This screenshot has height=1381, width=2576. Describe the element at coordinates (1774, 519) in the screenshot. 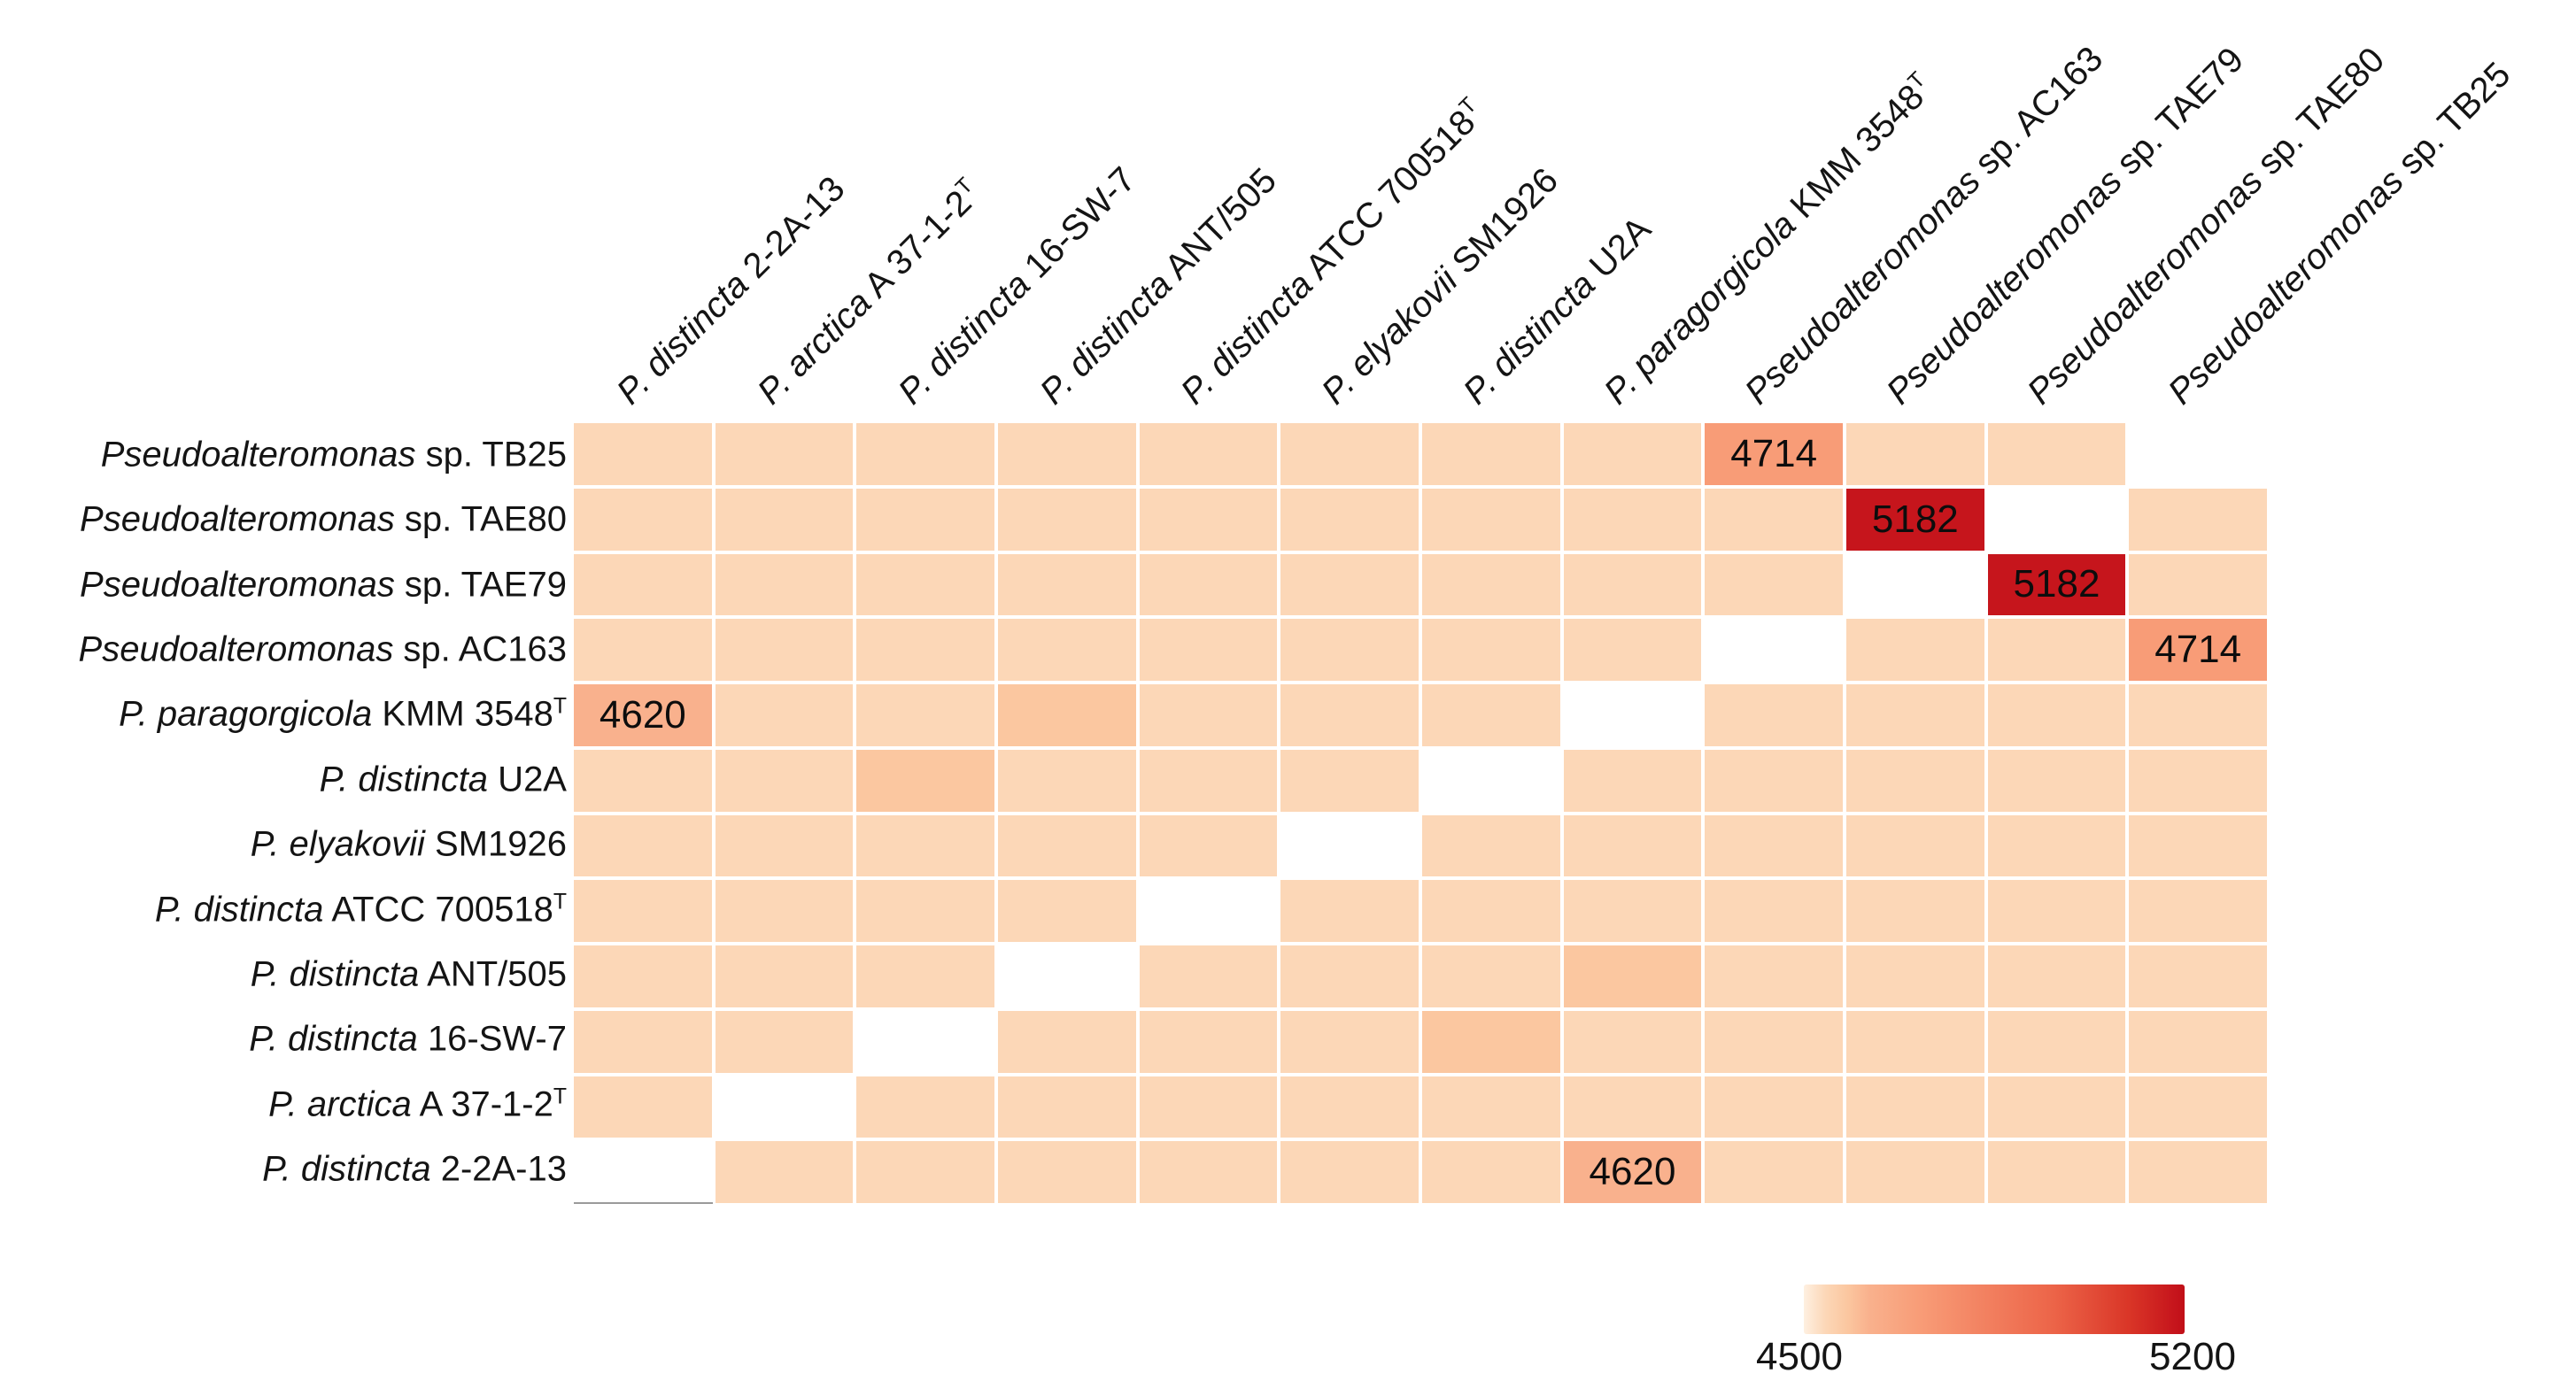

I see `heatmap-cell-r2-c9` at that location.